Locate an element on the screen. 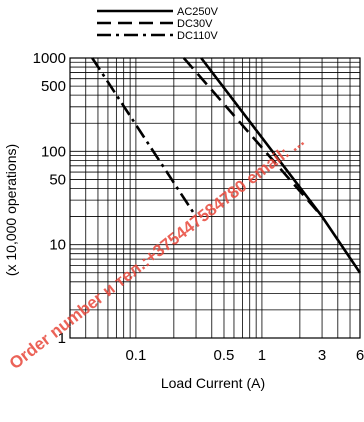  series-line-dc110v is located at coordinates (144, 137).